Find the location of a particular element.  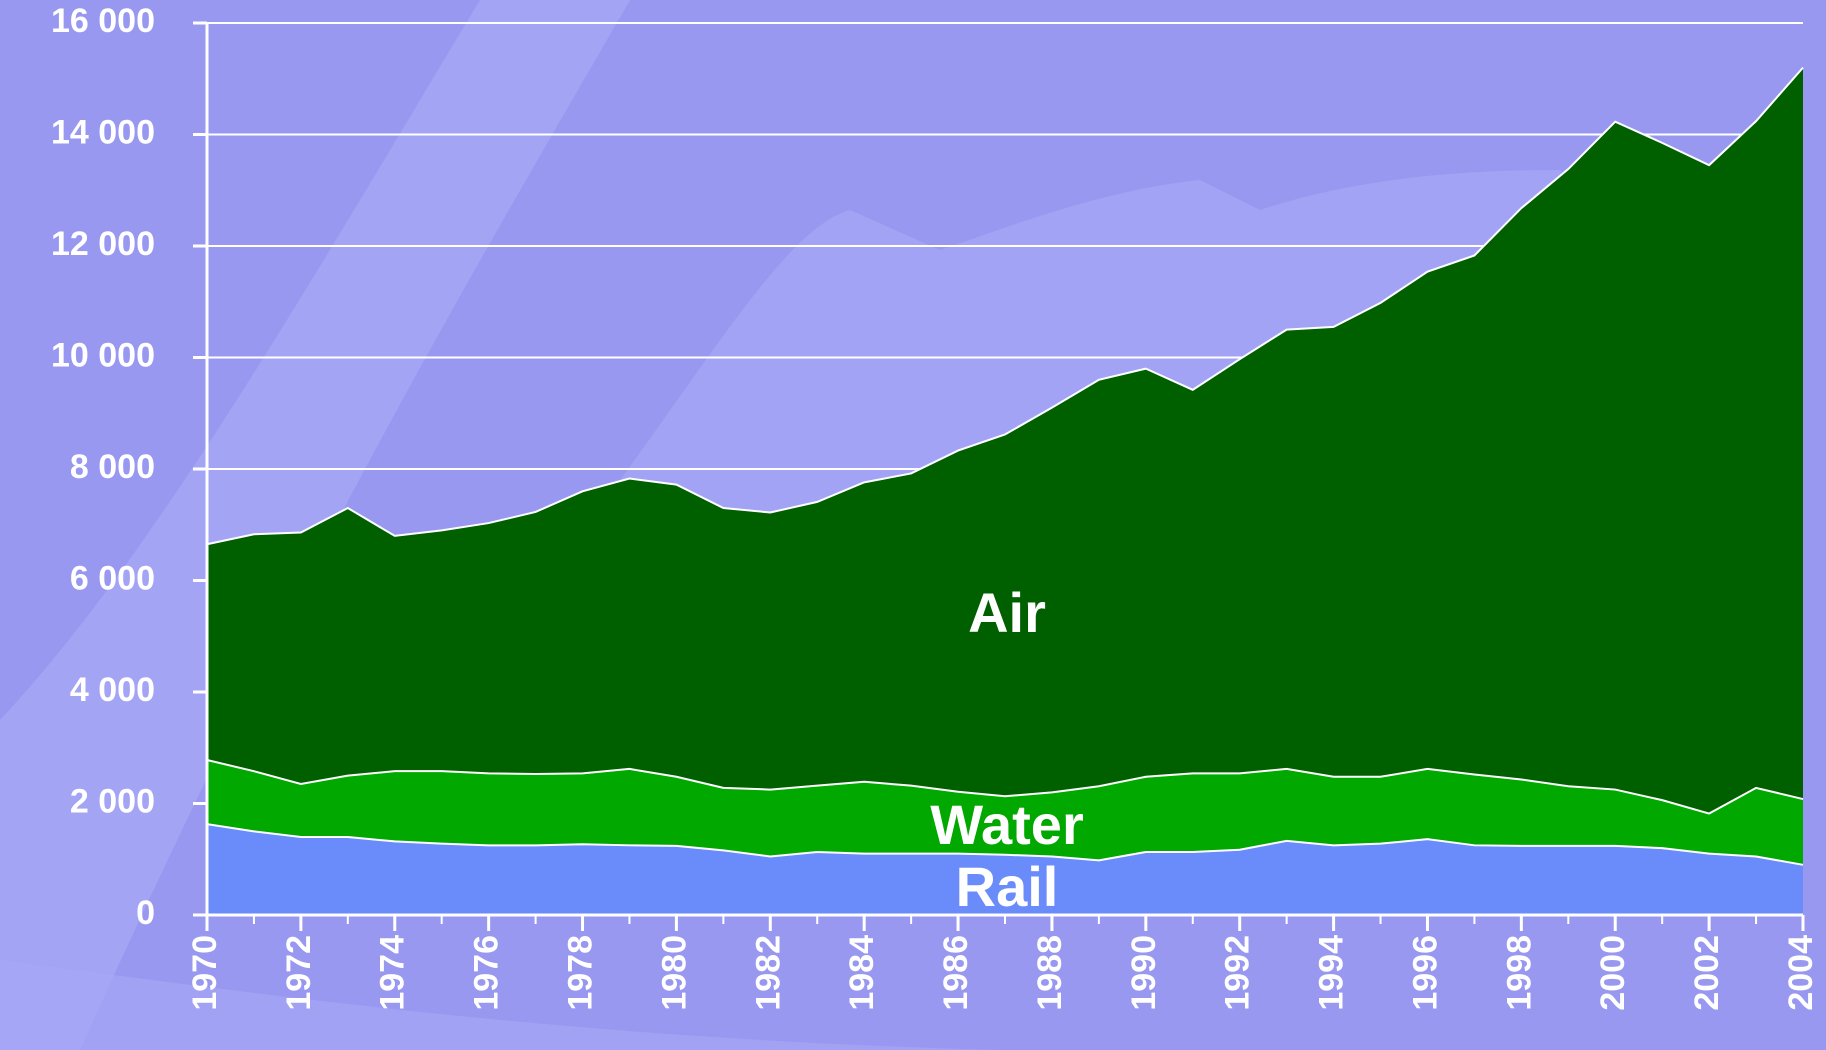

series-label: Rail is located at coordinates (1007, 886).